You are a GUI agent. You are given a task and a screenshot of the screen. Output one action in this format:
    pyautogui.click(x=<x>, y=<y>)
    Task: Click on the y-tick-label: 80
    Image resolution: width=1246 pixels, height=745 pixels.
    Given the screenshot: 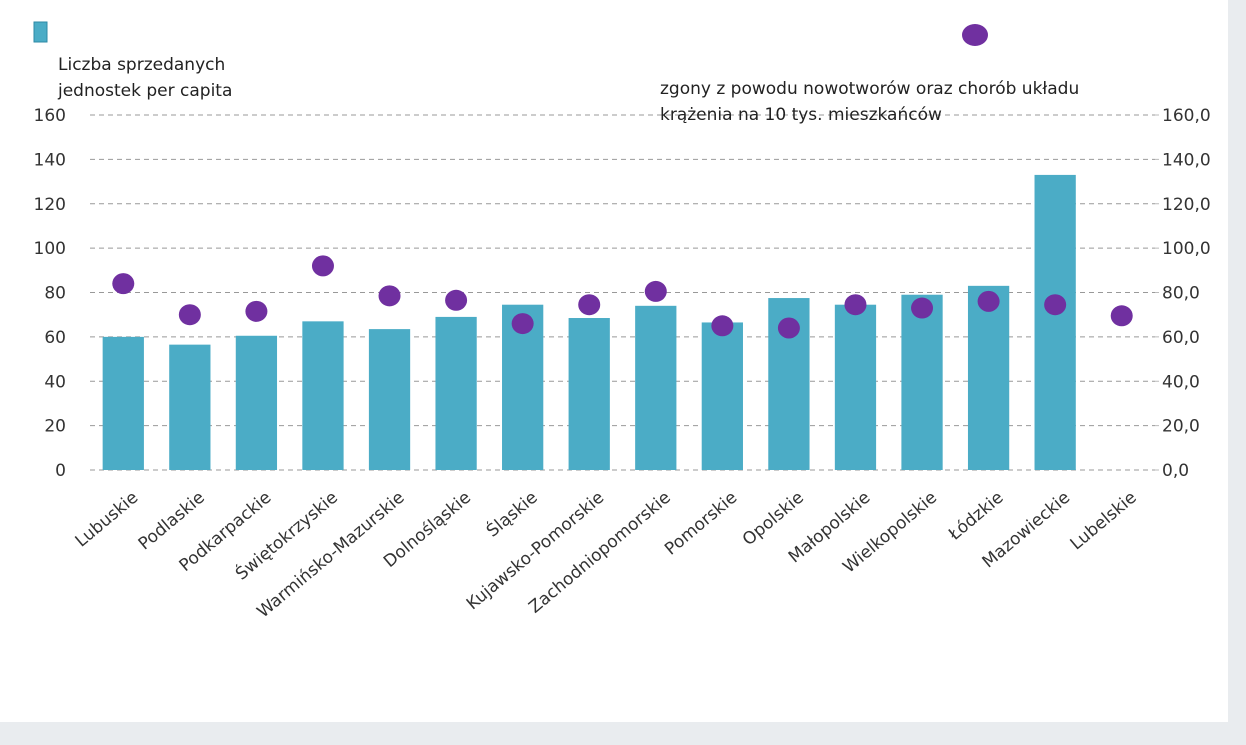 What is the action you would take?
    pyautogui.click(x=55, y=294)
    